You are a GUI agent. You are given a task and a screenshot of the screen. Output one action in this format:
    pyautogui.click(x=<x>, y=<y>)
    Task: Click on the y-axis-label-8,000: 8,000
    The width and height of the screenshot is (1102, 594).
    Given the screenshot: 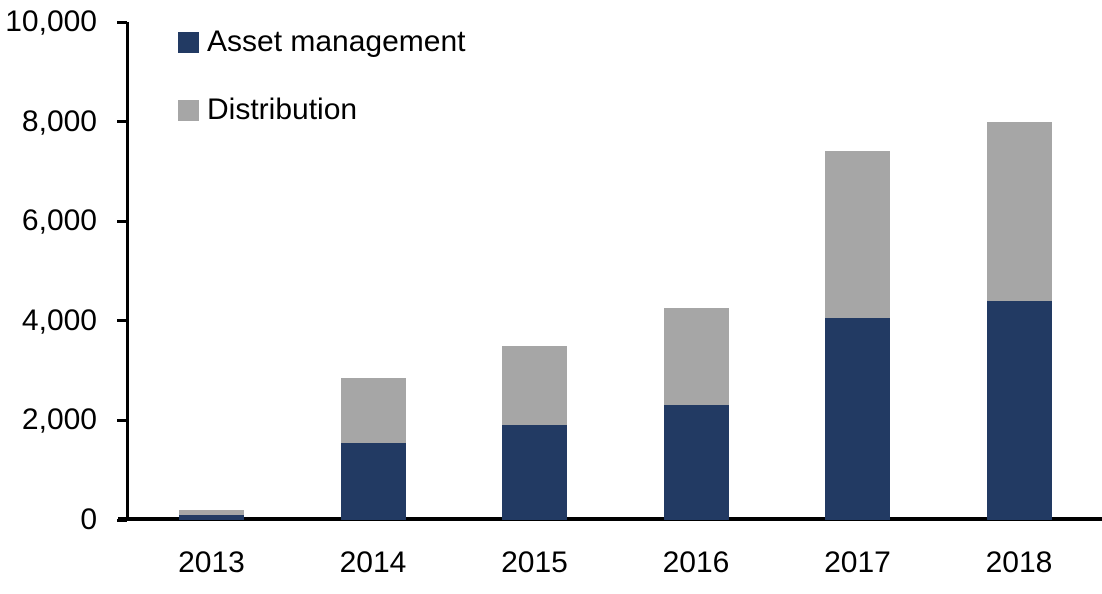 What is the action you would take?
    pyautogui.click(x=59, y=121)
    